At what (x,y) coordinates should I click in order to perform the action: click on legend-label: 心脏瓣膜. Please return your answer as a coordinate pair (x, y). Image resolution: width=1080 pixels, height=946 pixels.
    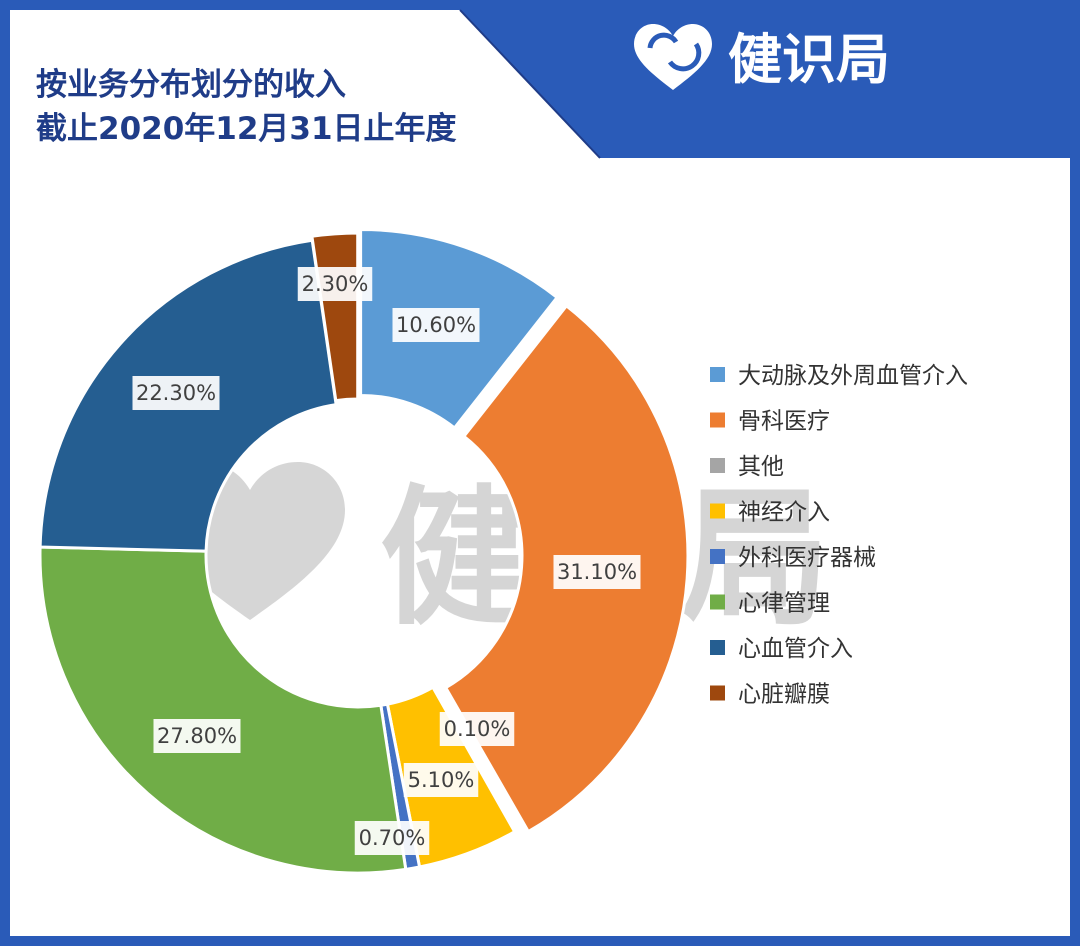
    Looking at the image, I should click on (784, 695).